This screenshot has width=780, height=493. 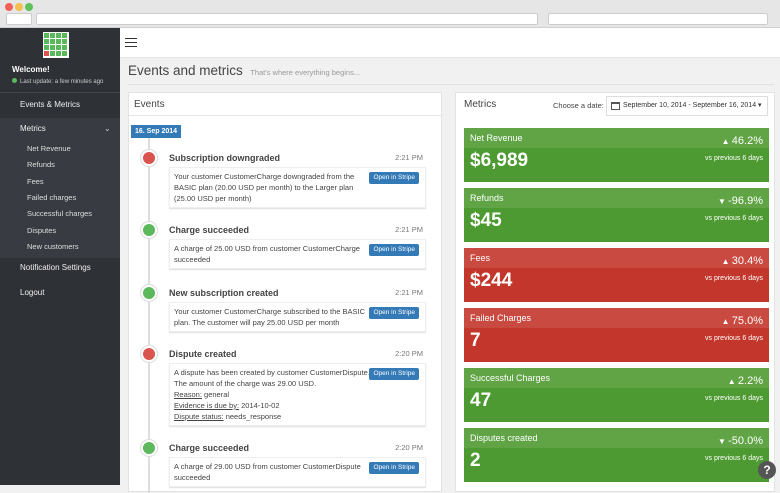 What do you see at coordinates (42, 230) in the screenshot?
I see `nav-sub: Disputes` at bounding box center [42, 230].